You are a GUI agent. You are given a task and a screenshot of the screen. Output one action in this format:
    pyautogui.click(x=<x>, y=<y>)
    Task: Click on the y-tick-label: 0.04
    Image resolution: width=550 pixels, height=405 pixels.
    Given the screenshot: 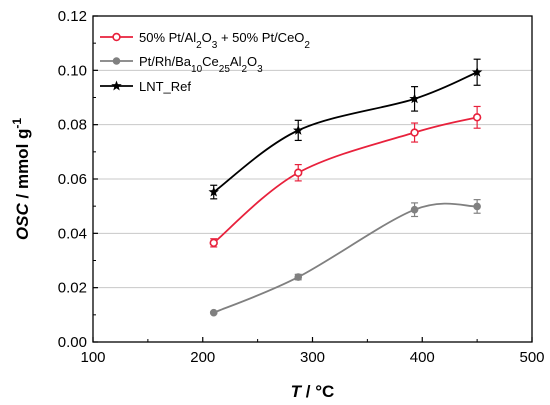 What is the action you would take?
    pyautogui.click(x=72, y=233)
    